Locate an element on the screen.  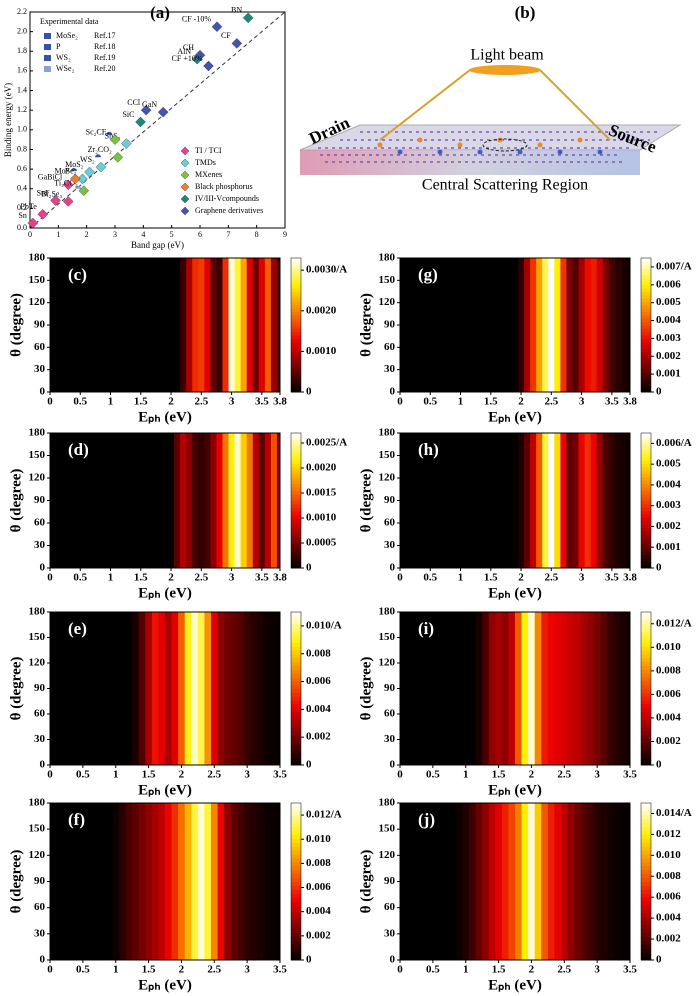
panel-label: (g) is located at coordinates (428, 274).